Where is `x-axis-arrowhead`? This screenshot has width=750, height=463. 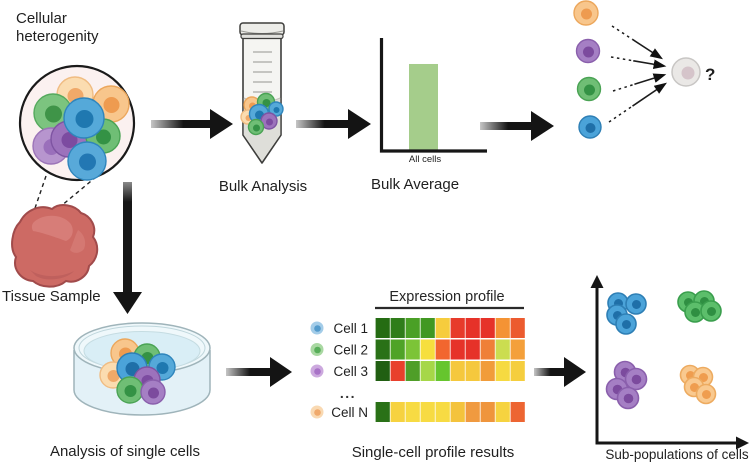 x-axis-arrowhead is located at coordinates (742, 443).